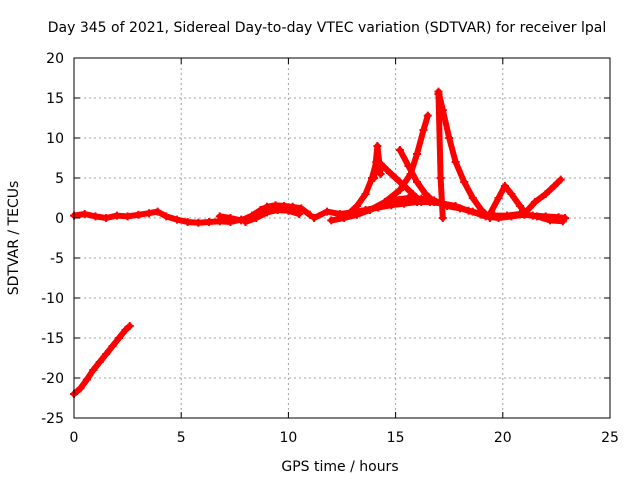  What do you see at coordinates (377, 162) in the screenshot?
I see `series-spike-14h` at bounding box center [377, 162].